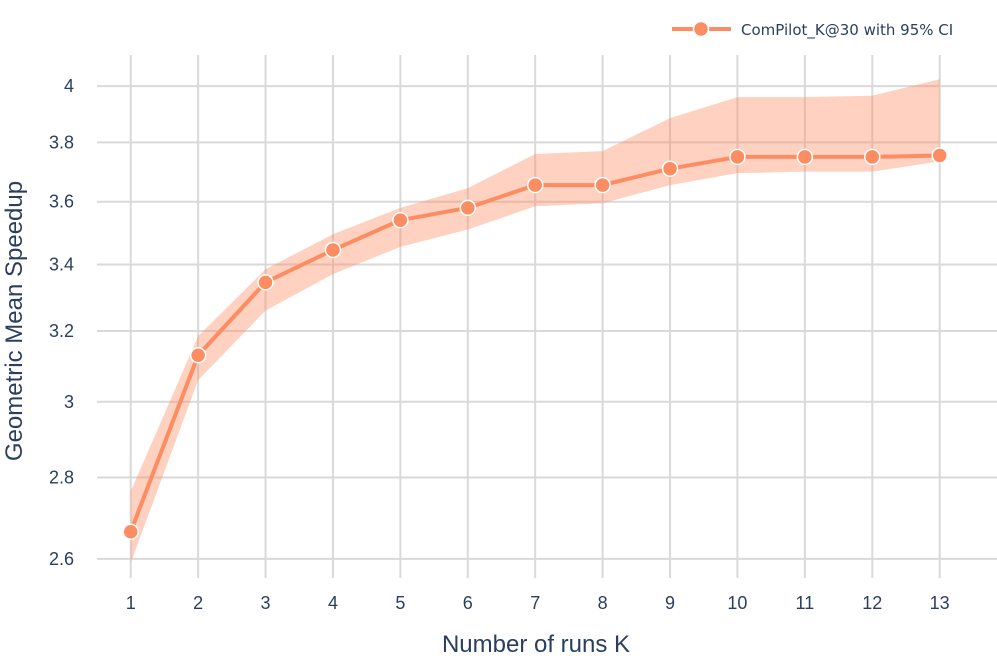  Describe the element at coordinates (940, 603) in the screenshot. I see `x-tick-label: 13` at that location.